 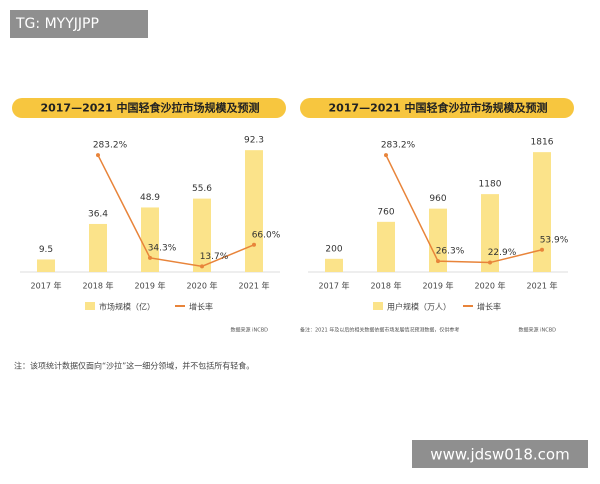 I want to click on watermark: www.jdsw018.com, so click(x=499, y=455).